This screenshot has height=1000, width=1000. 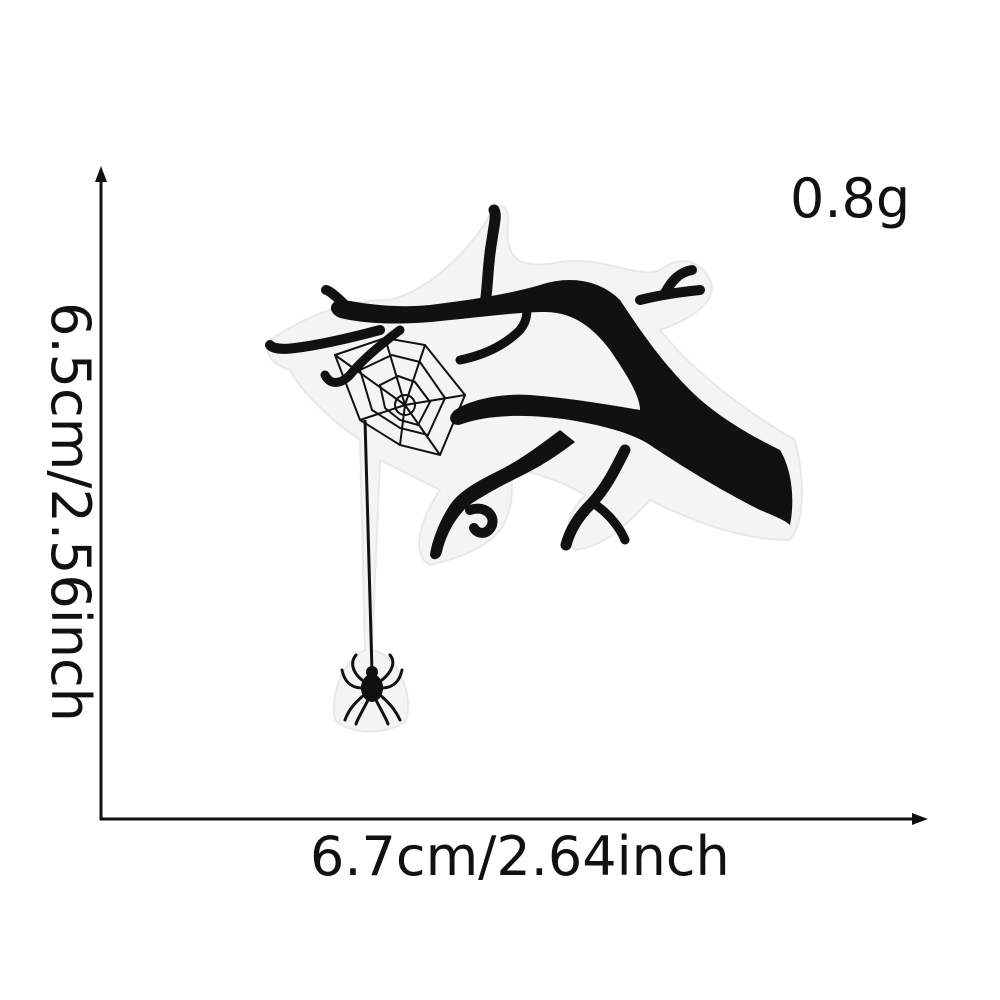 I want to click on spider-thread, so click(x=368, y=546).